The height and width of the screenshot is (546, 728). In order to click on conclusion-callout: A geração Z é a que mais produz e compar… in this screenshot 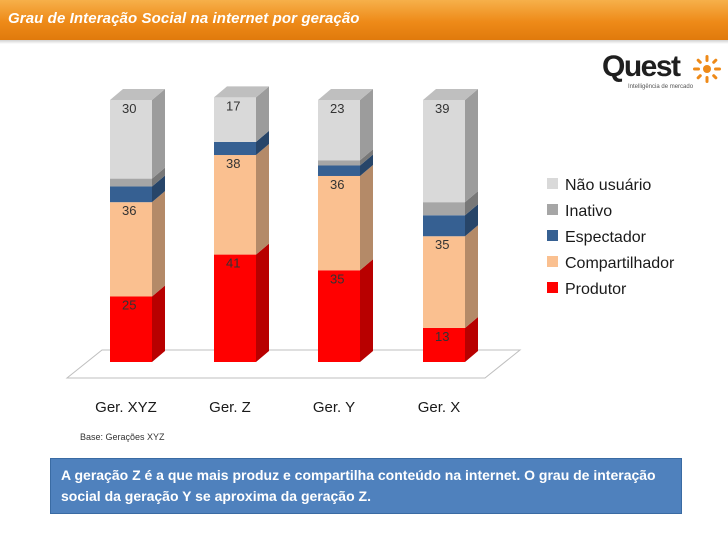, I will do `click(366, 486)`.